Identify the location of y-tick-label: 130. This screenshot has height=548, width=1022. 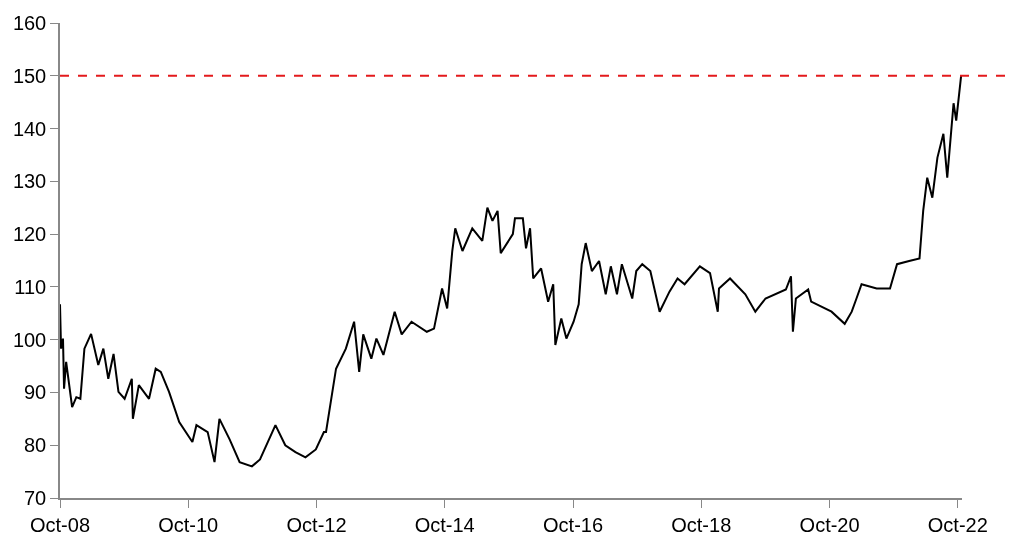
(29, 181).